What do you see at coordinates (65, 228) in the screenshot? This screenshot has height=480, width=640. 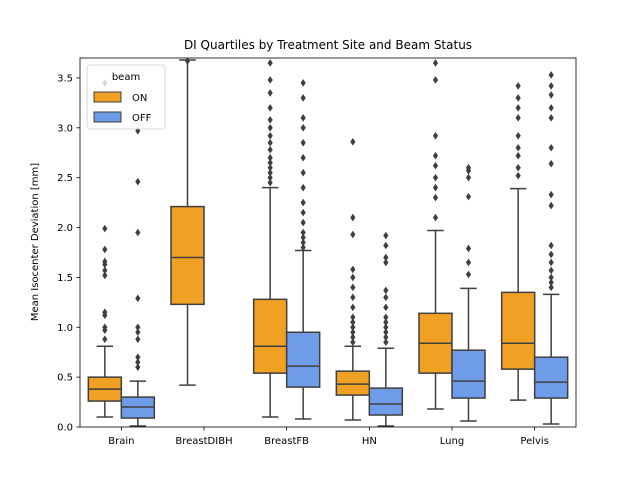 I see `y-tick-label-4: 2.0` at bounding box center [65, 228].